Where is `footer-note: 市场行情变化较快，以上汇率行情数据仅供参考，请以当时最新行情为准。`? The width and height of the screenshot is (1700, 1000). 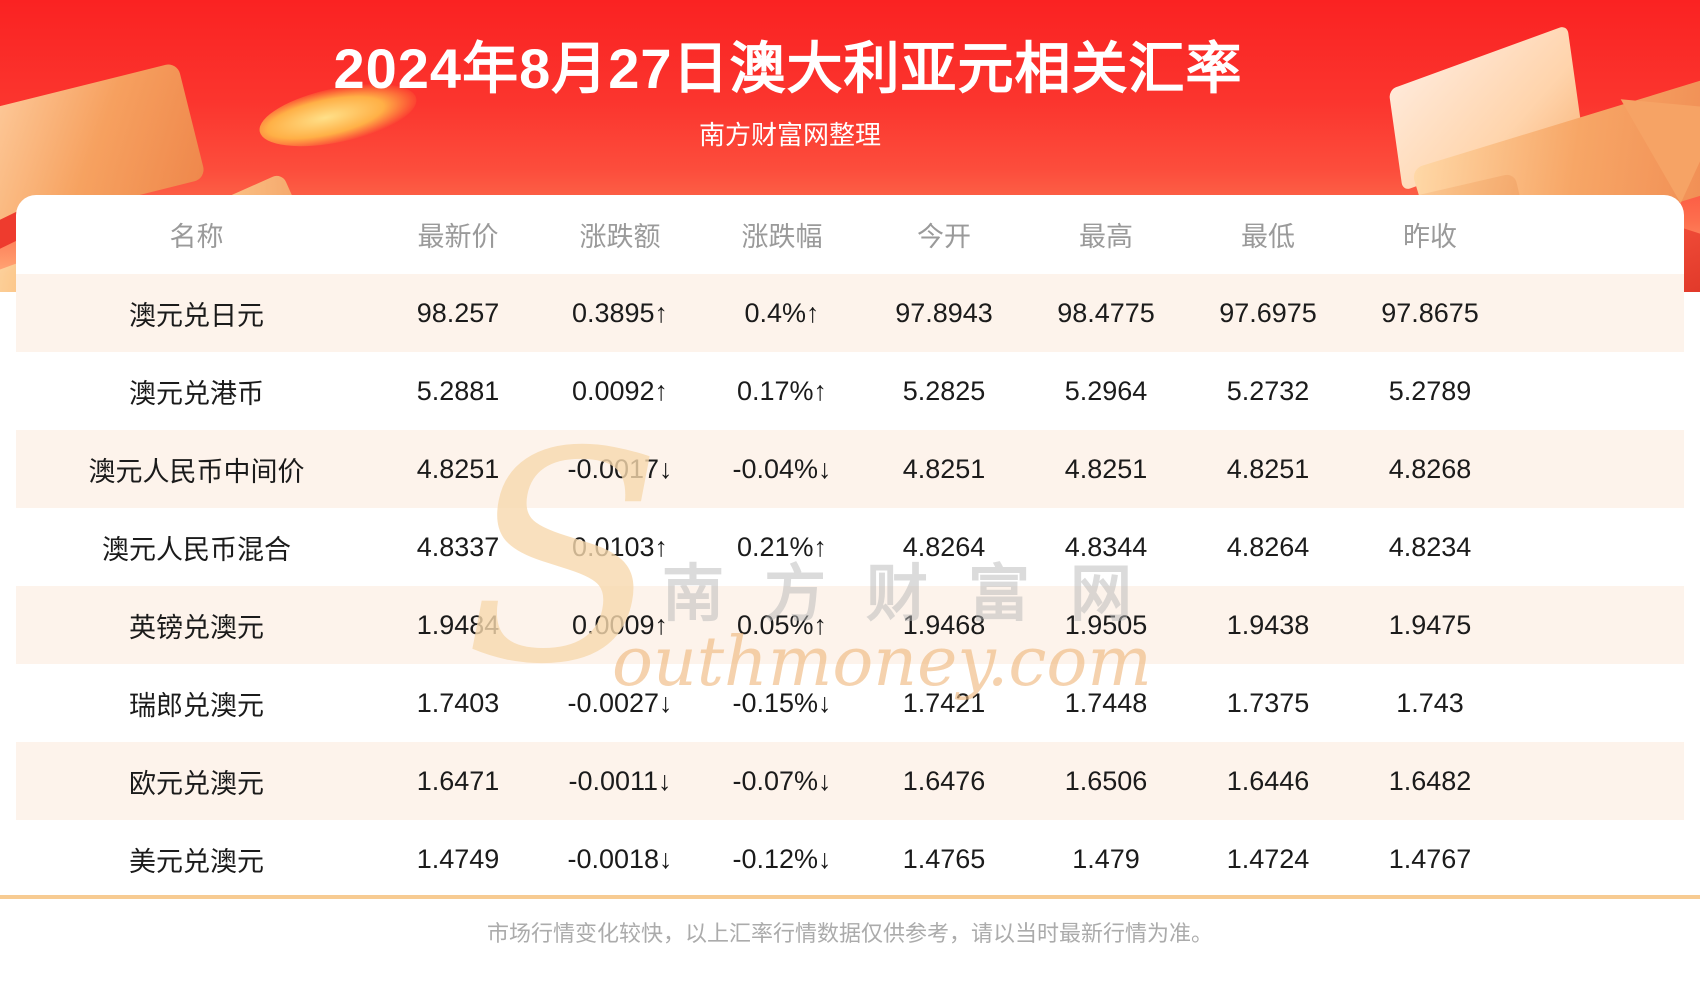
footer-note: 市场行情变化较快，以上汇率行情数据仅供参考，请以当时最新行情为准。 is located at coordinates (849, 933).